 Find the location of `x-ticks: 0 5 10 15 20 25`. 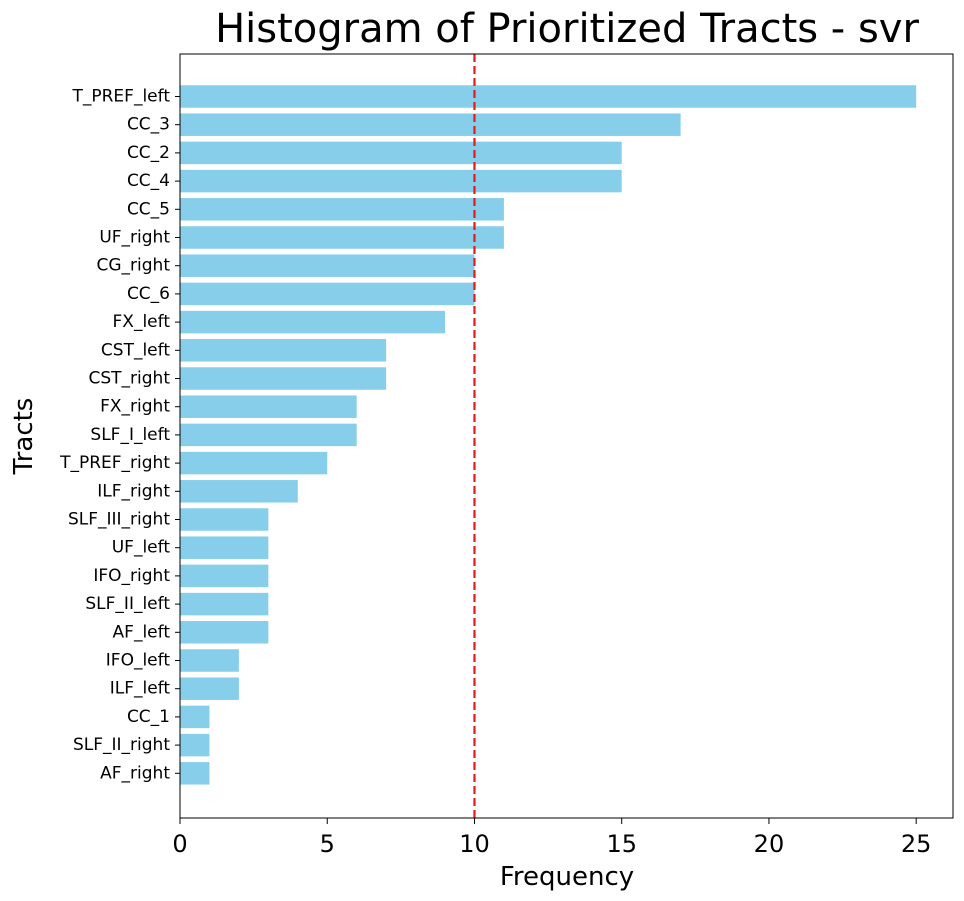

x-ticks: 0 5 10 15 20 25 is located at coordinates (551, 838).